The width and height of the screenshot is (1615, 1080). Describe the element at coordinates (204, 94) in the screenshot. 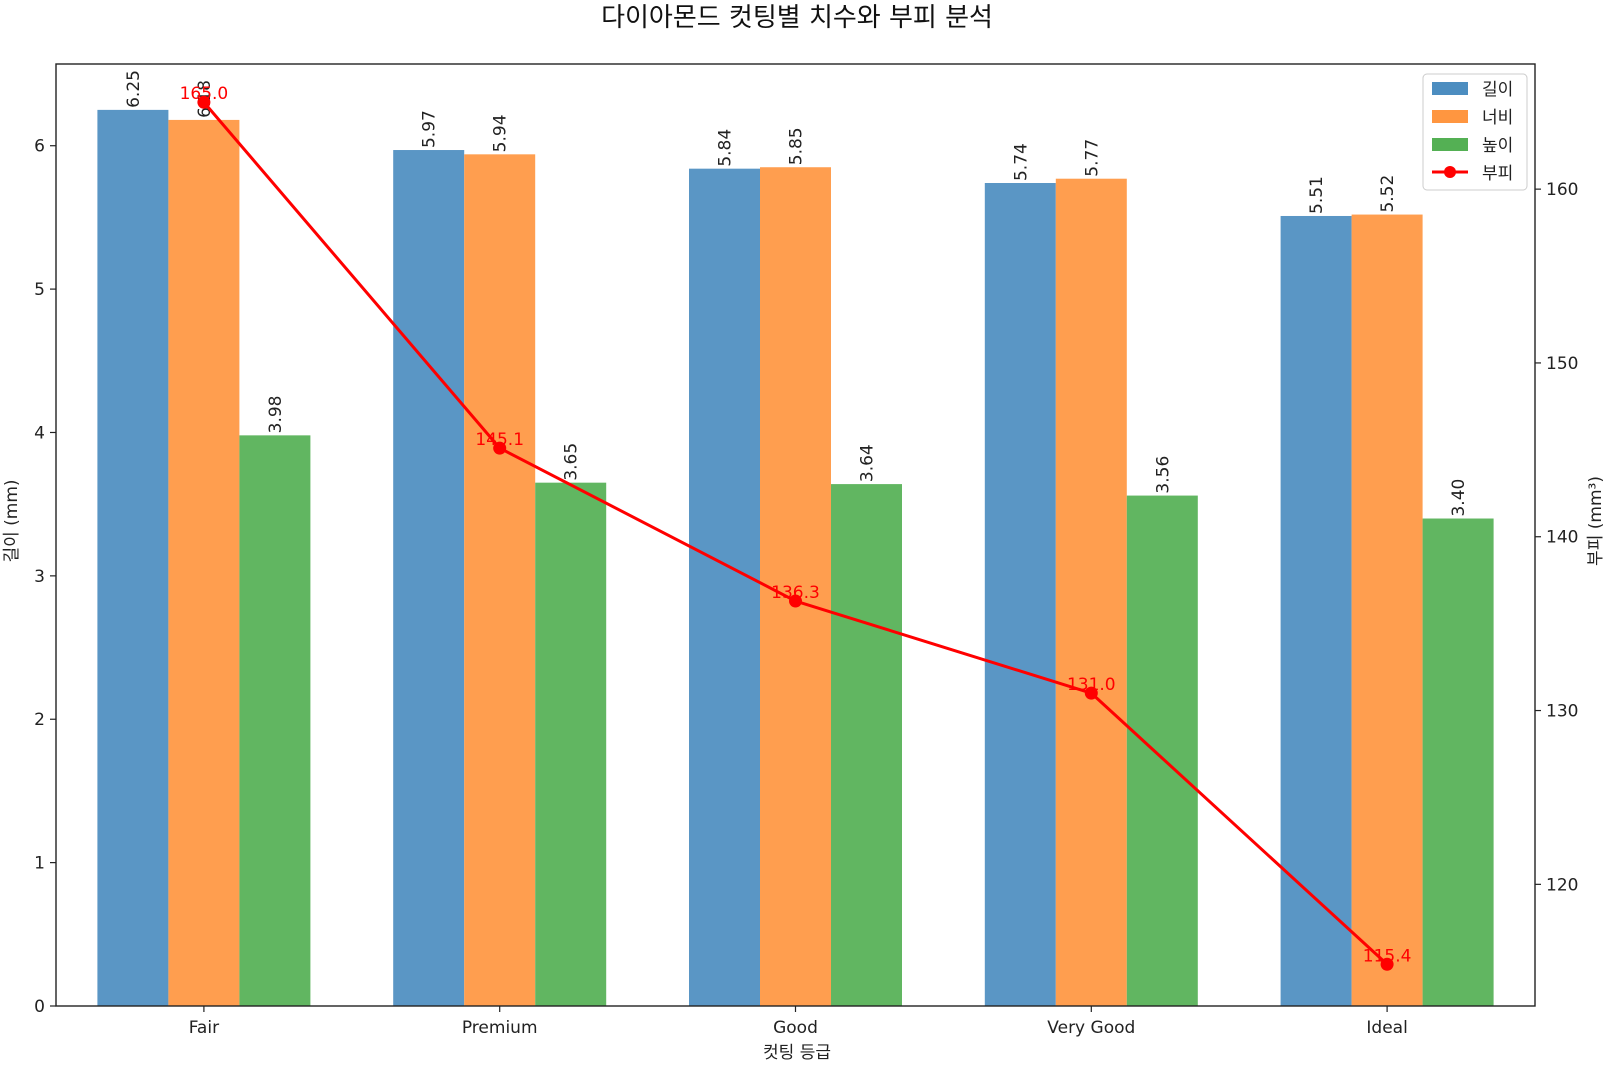

I see `volume-label-0: 165.0` at that location.